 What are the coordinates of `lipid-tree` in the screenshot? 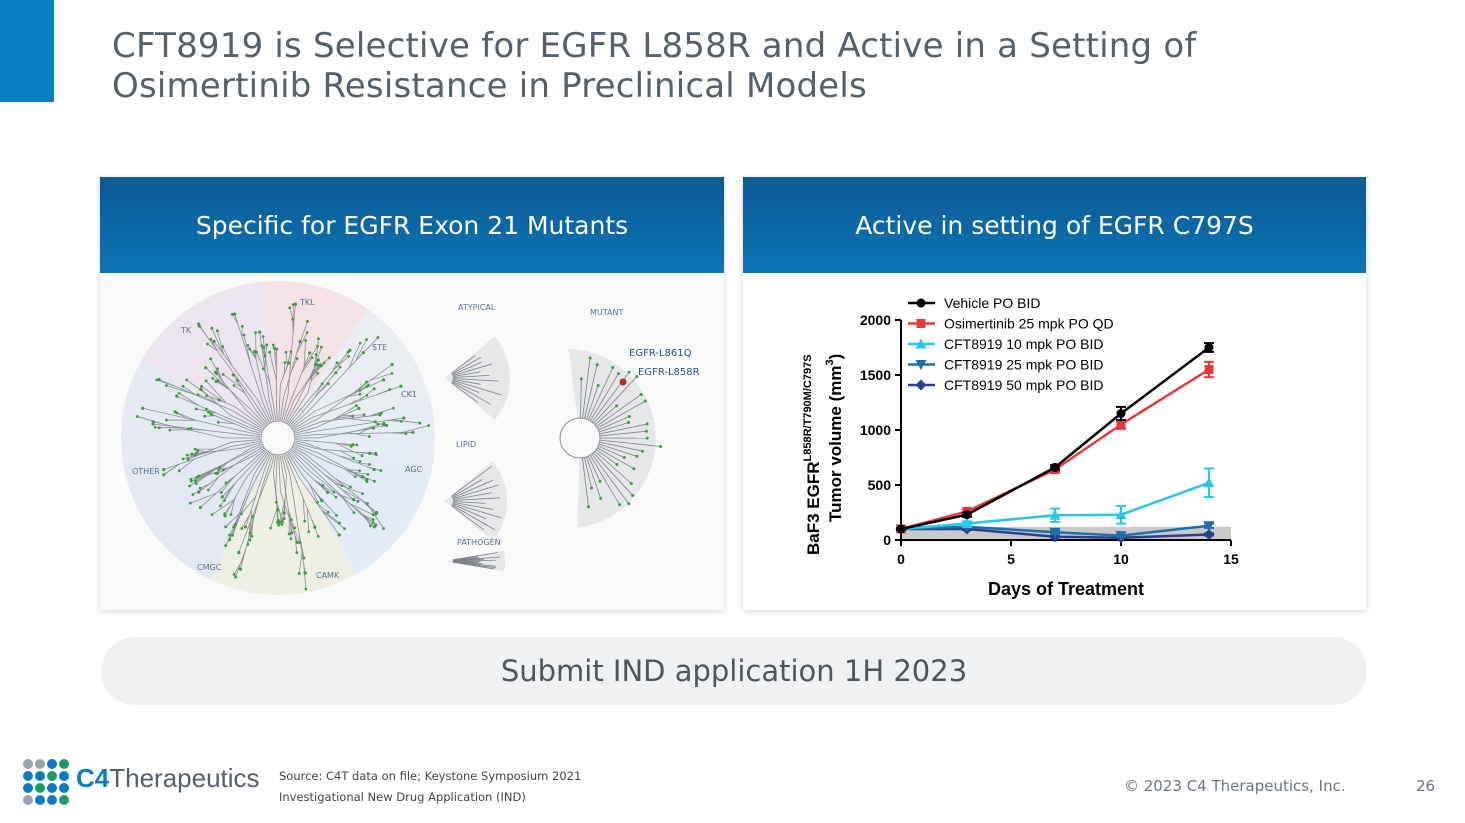 It's located at (476, 501).